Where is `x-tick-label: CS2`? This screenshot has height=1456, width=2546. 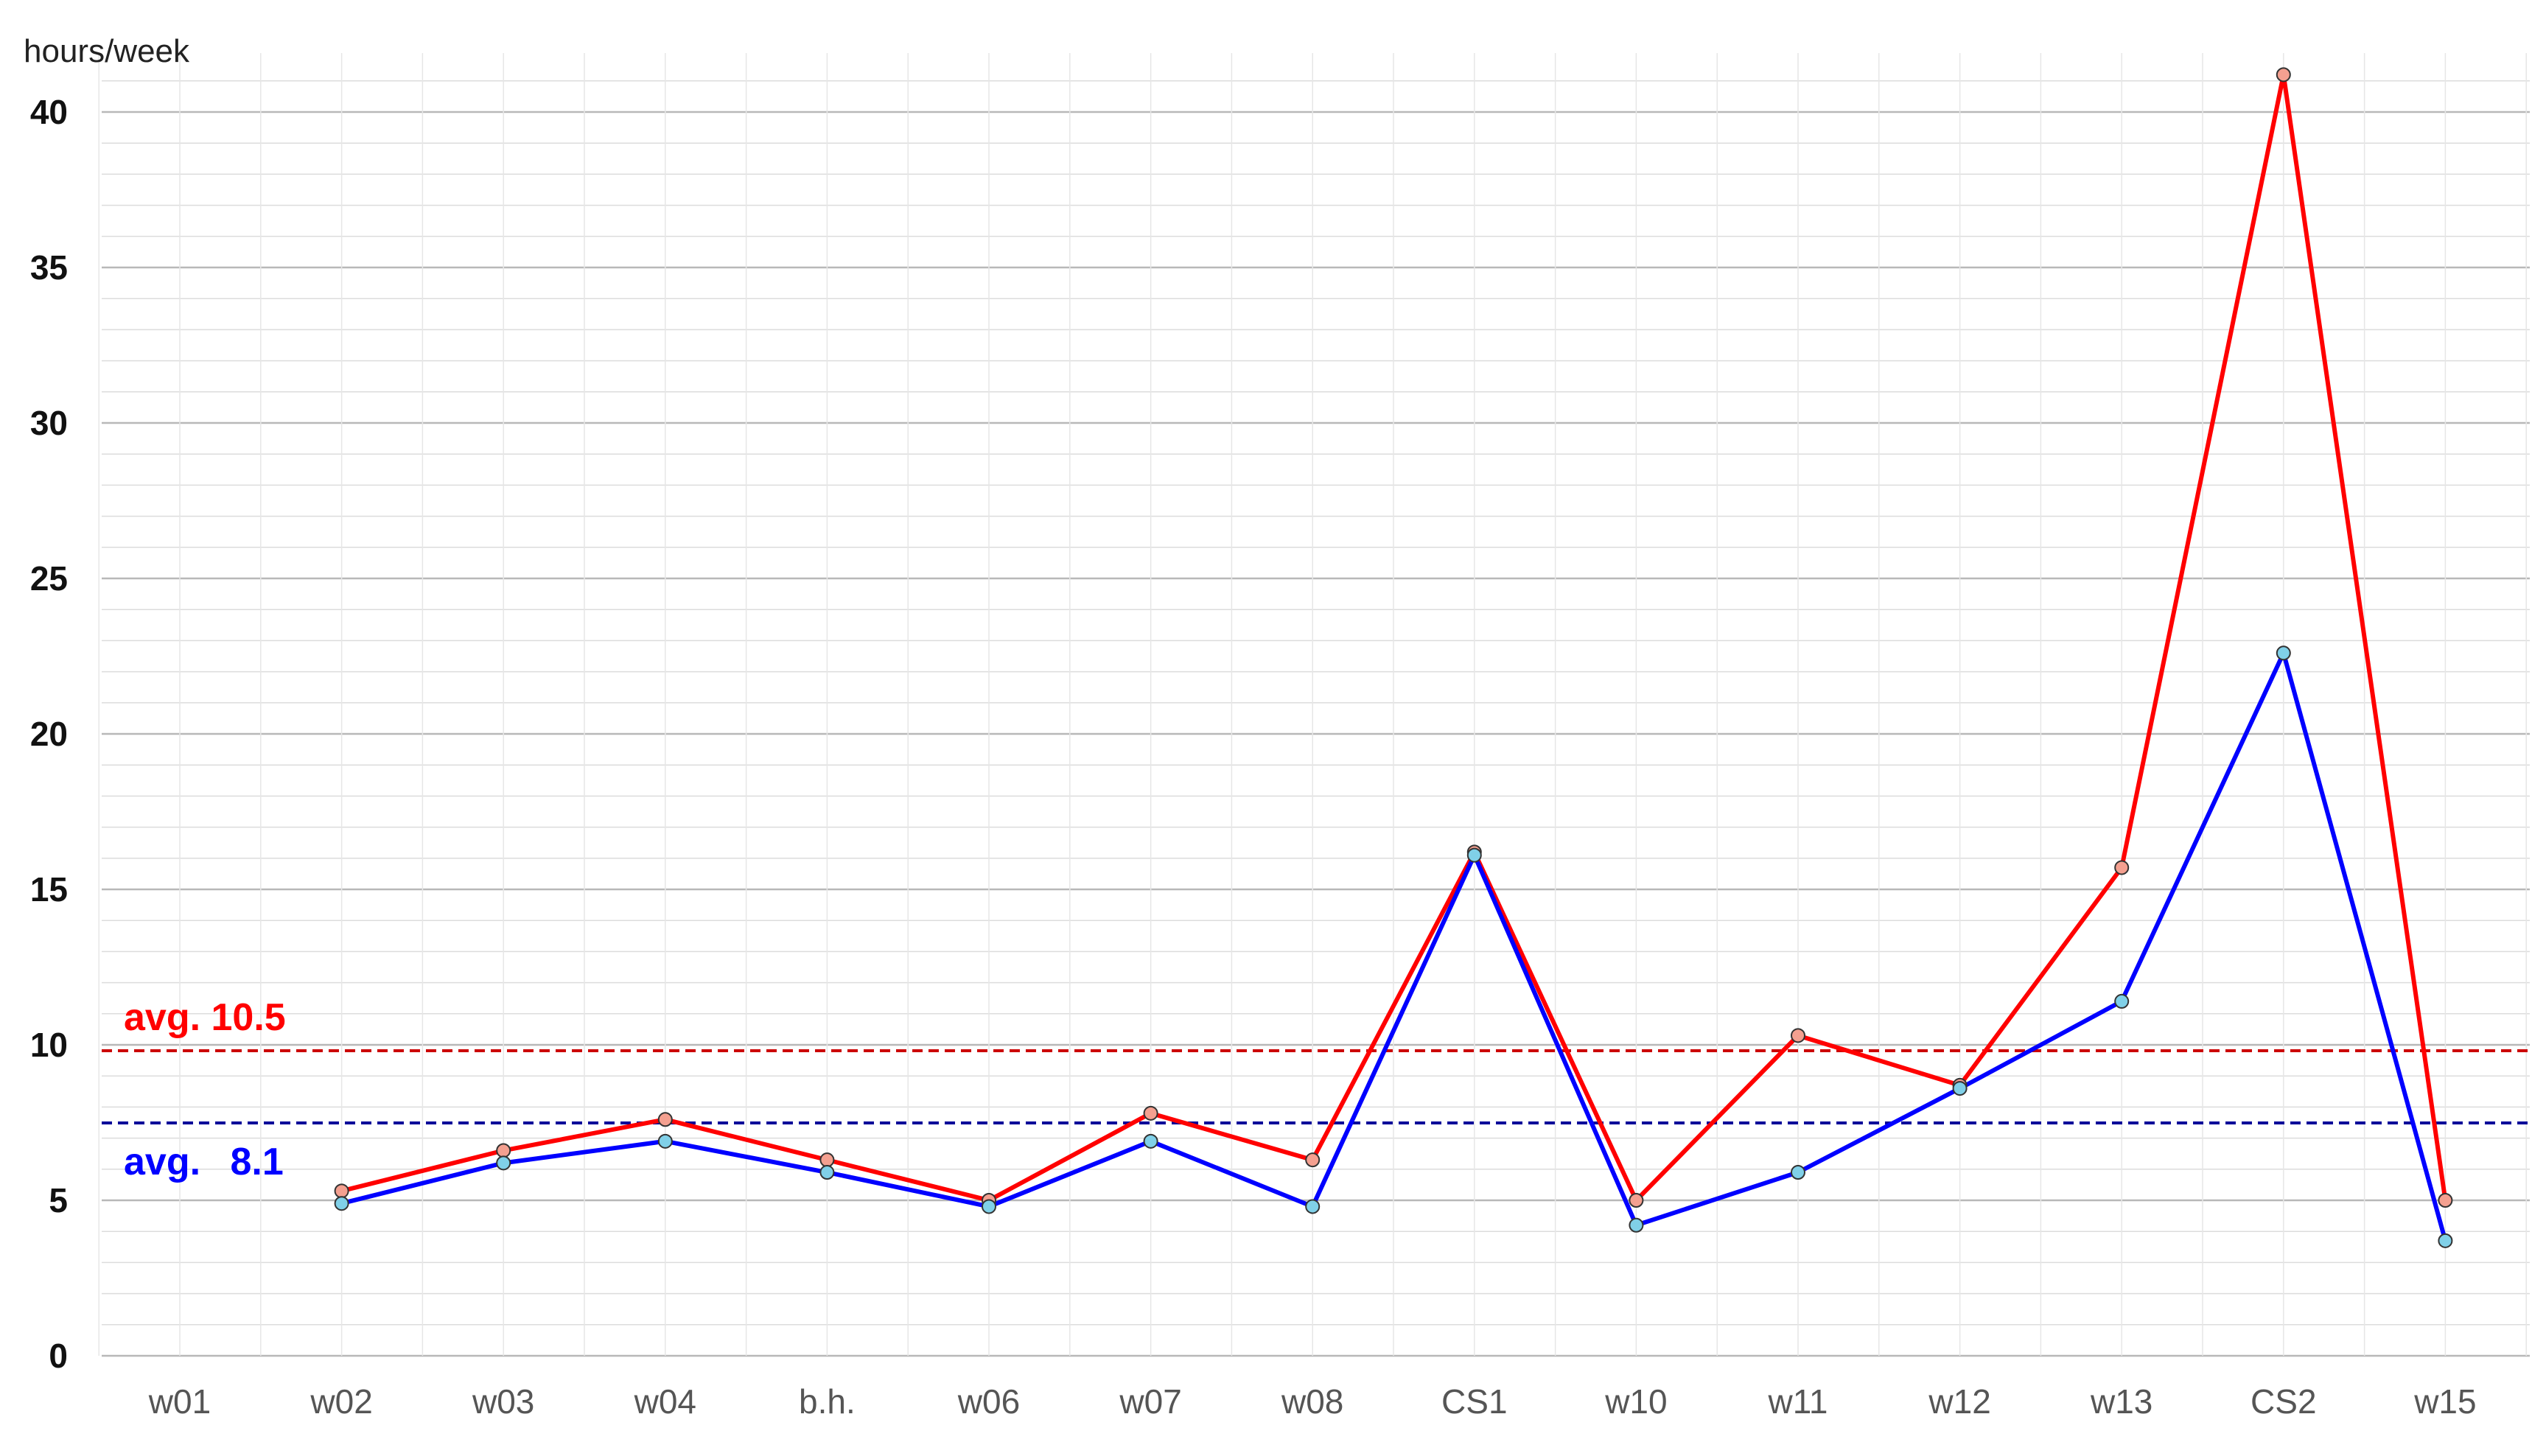 x-tick-label: CS2 is located at coordinates (2283, 1401).